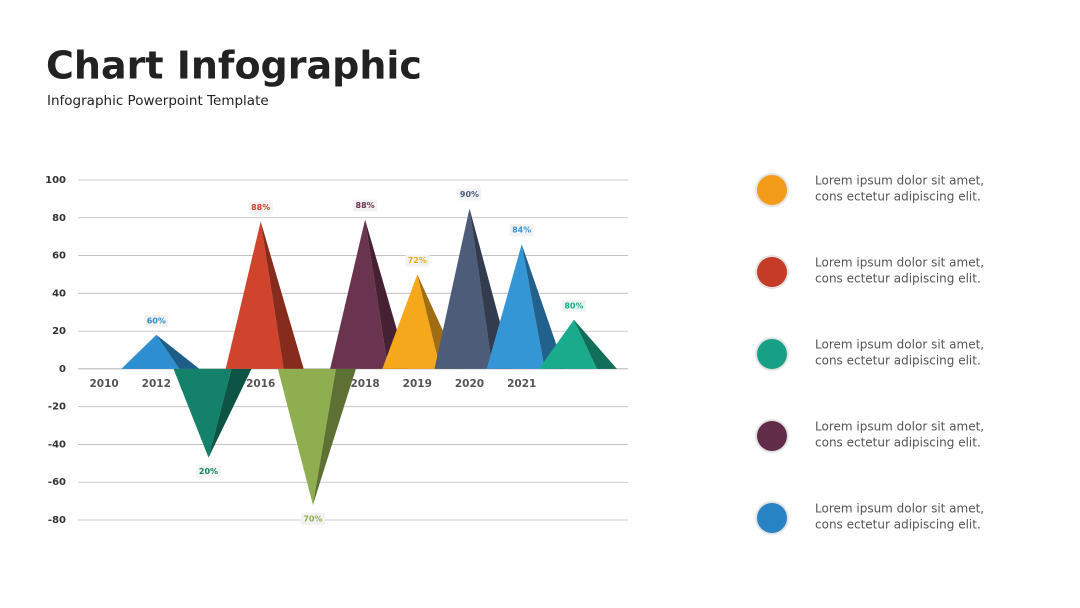 The width and height of the screenshot is (1080, 608). Describe the element at coordinates (57, 520) in the screenshot. I see `y-tick-label: -80` at that location.